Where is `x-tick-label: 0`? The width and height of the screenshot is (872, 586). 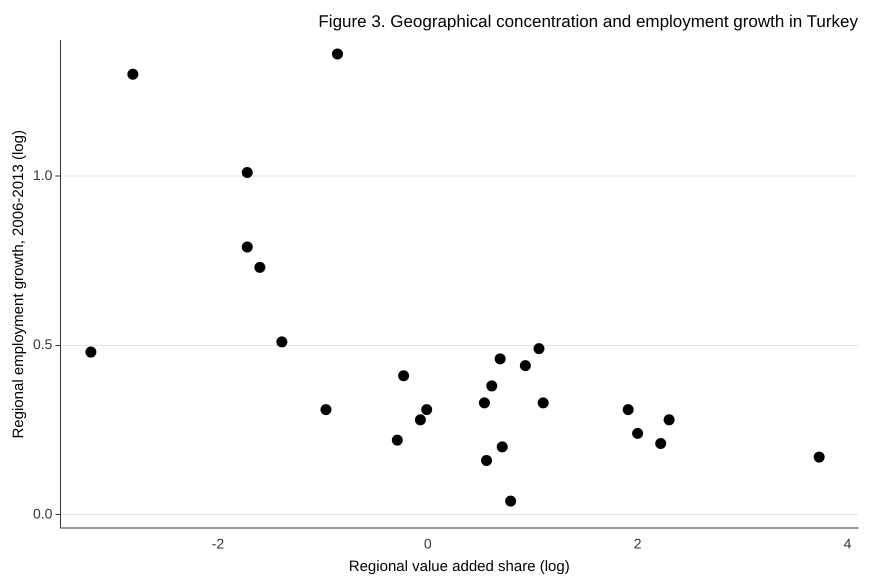 x-tick-label: 0 is located at coordinates (428, 543).